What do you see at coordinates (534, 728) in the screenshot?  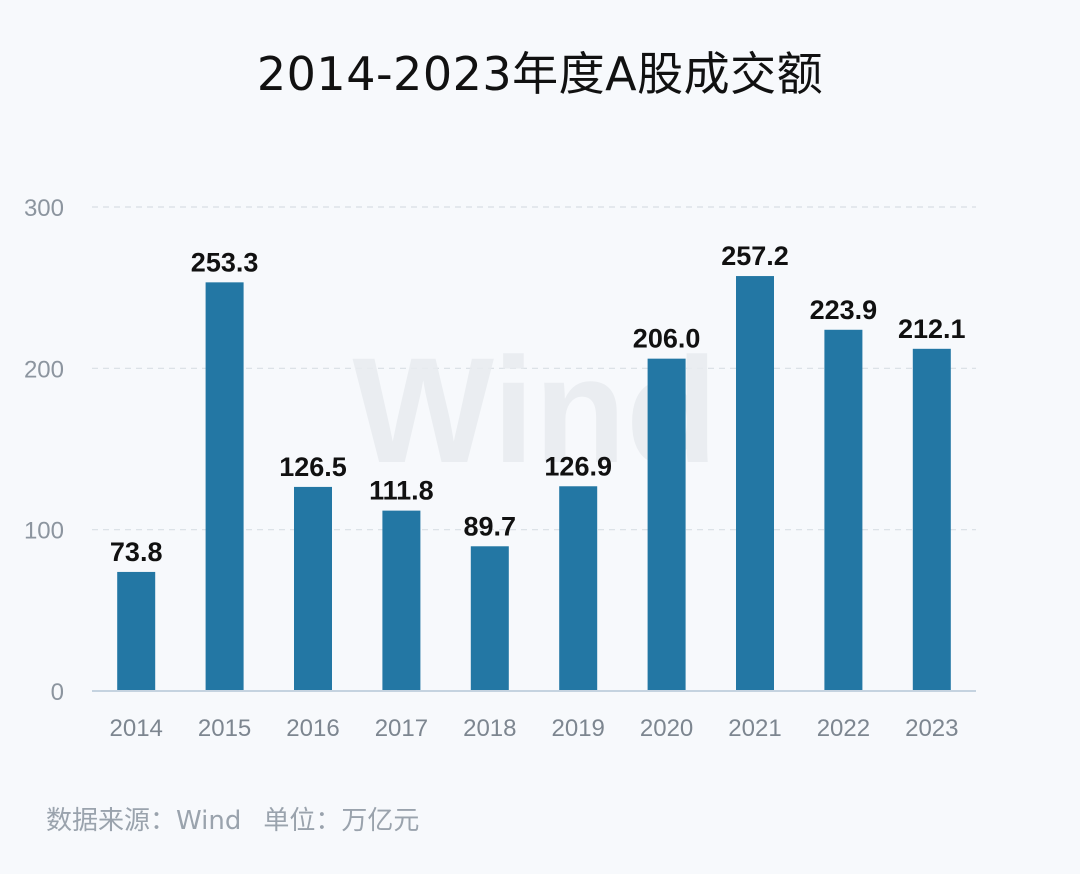 I see `x-tick-labels: 2014 2015 2016 2017 2018 2019 2020 2021 2022 2023` at bounding box center [534, 728].